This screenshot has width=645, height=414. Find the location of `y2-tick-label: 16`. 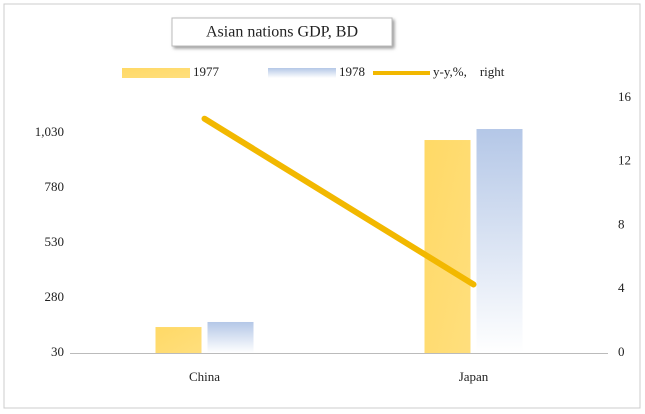

y2-tick-label: 16 is located at coordinates (625, 96).